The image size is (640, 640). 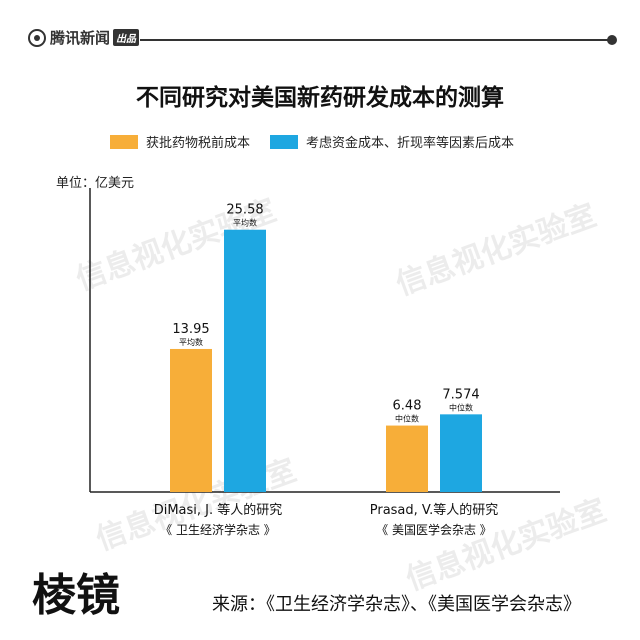 What do you see at coordinates (460, 394) in the screenshot?
I see `data-label: 7.574` at bounding box center [460, 394].